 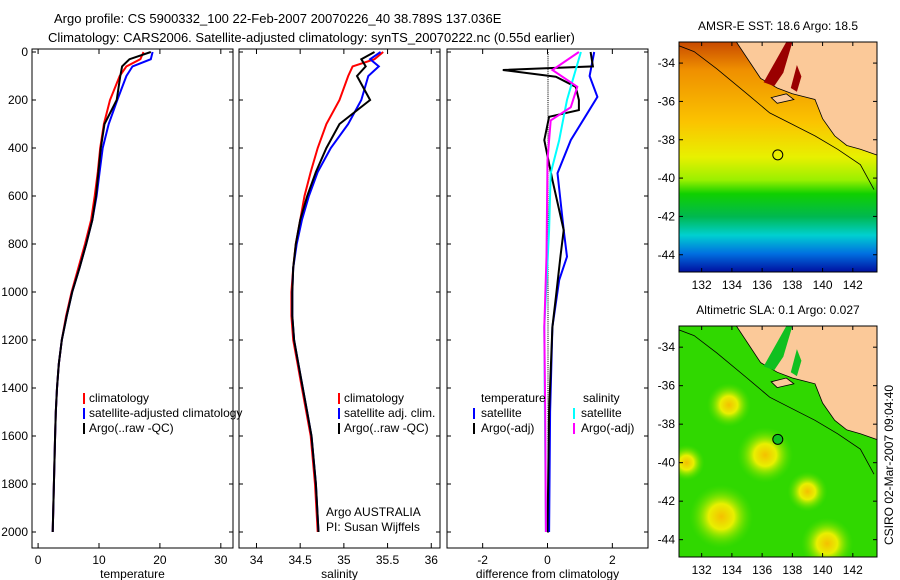 I want to click on map-y-tick-label: -38, so click(x=667, y=140).